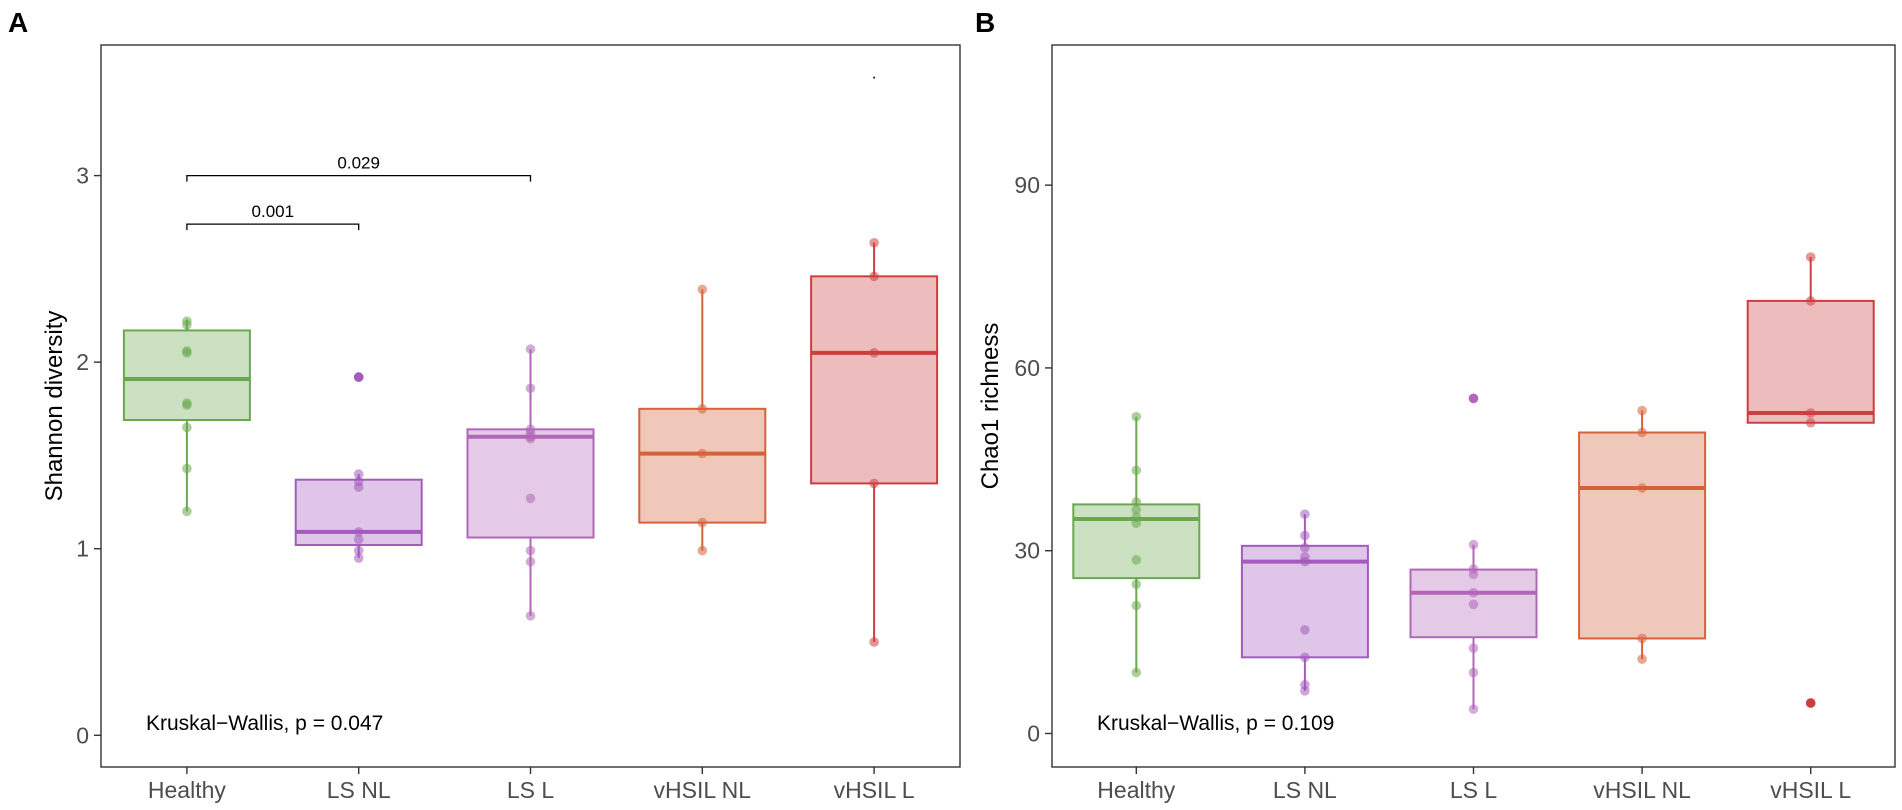  What do you see at coordinates (990, 406) in the screenshot?
I see `panel-b-y-axis-title: Chao1 richness` at bounding box center [990, 406].